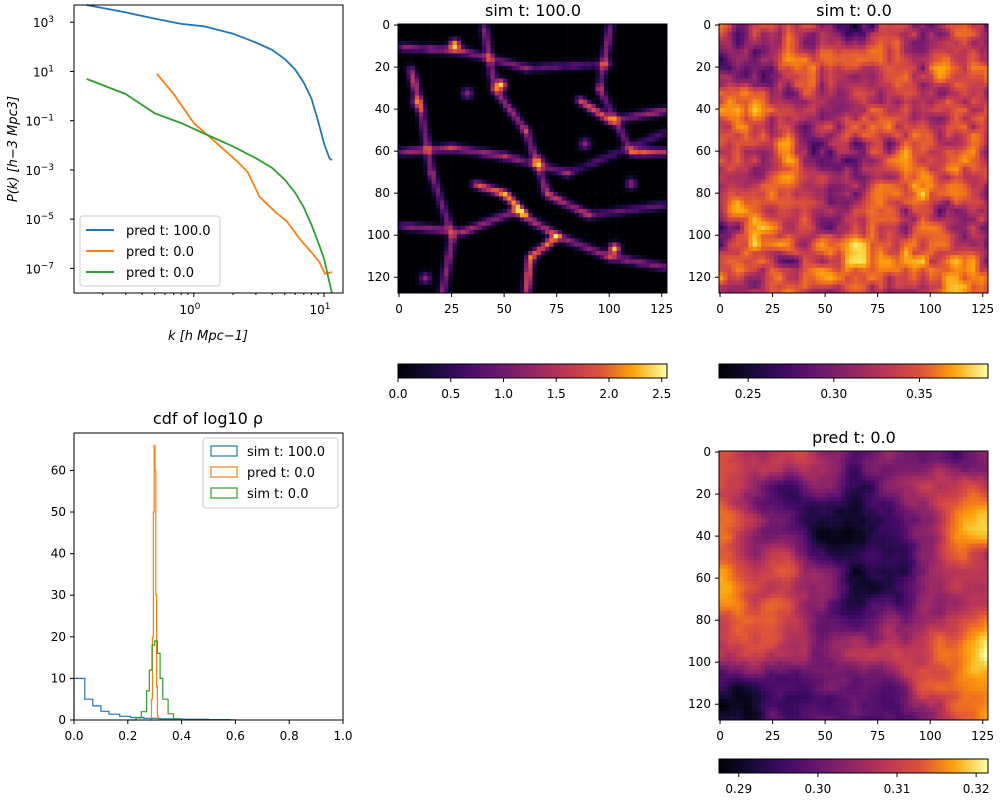 The height and width of the screenshot is (800, 1000). What do you see at coordinates (58, 512) in the screenshot?
I see `cdf-ytick-label-5: 50` at bounding box center [58, 512].